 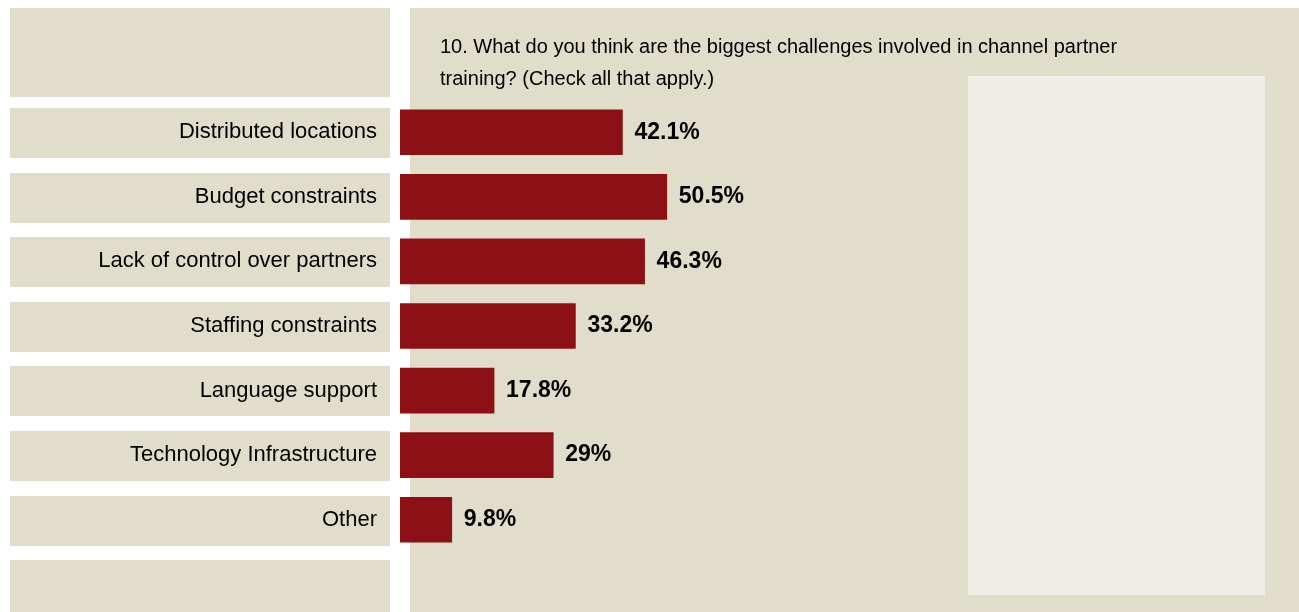 What do you see at coordinates (667, 130) in the screenshot?
I see `data-label: 42.1%` at bounding box center [667, 130].